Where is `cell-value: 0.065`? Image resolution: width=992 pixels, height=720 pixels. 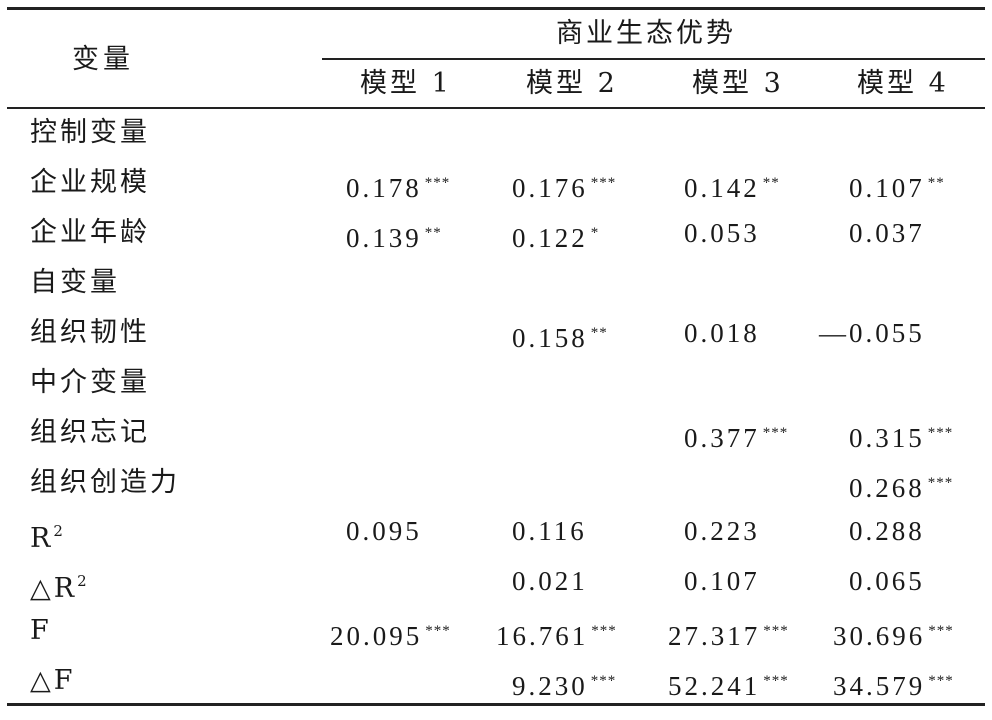
cell-value: 0.065 is located at coordinates (887, 581).